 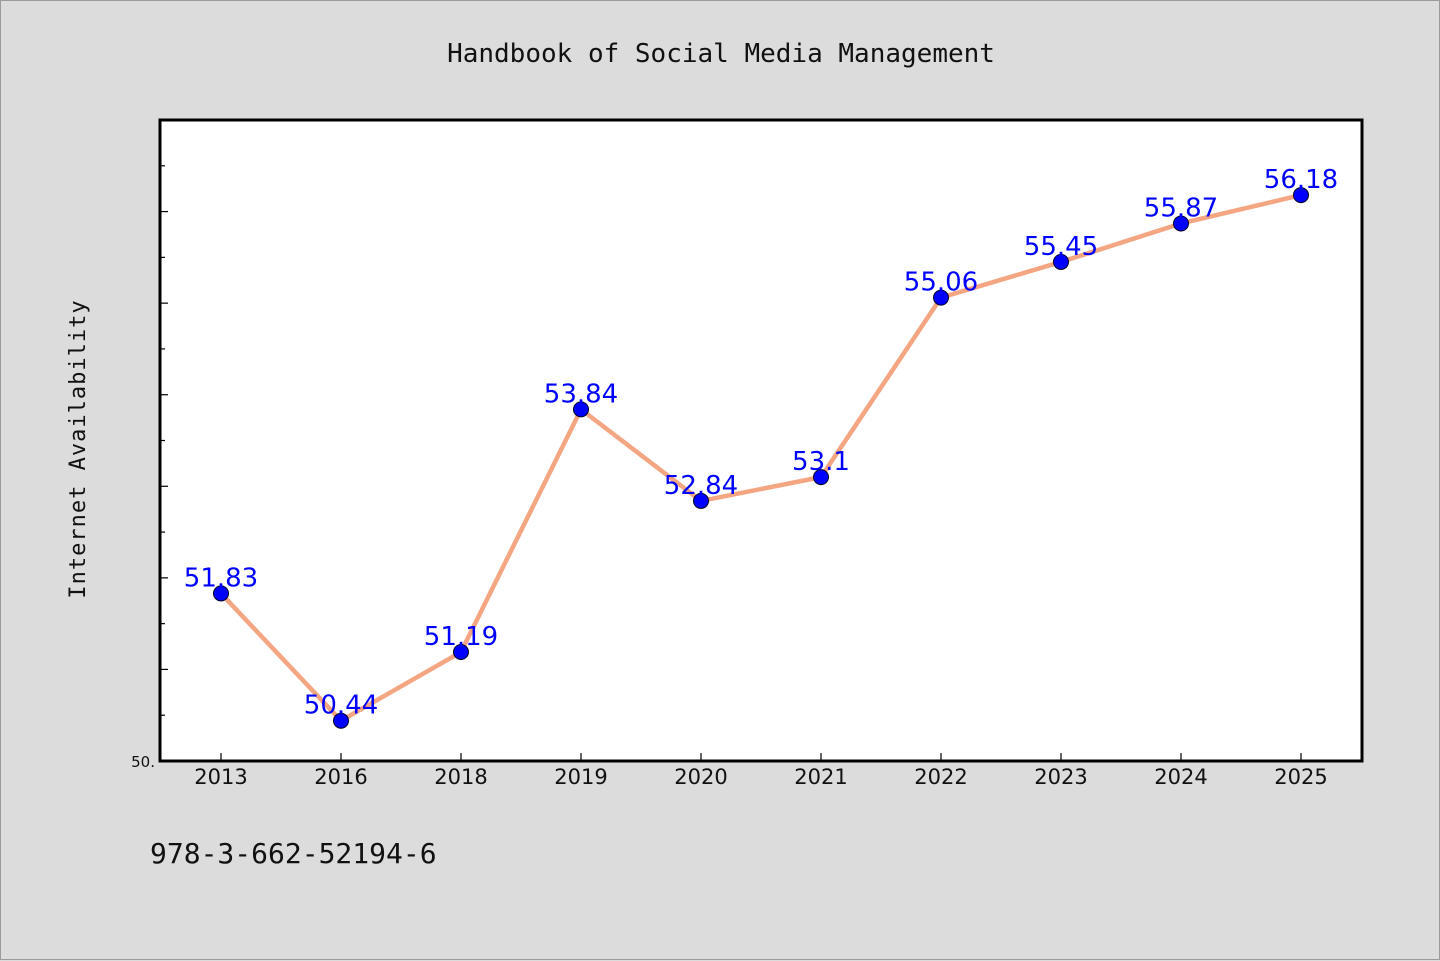 What do you see at coordinates (1181, 208) in the screenshot?
I see `data-label: 55.87` at bounding box center [1181, 208].